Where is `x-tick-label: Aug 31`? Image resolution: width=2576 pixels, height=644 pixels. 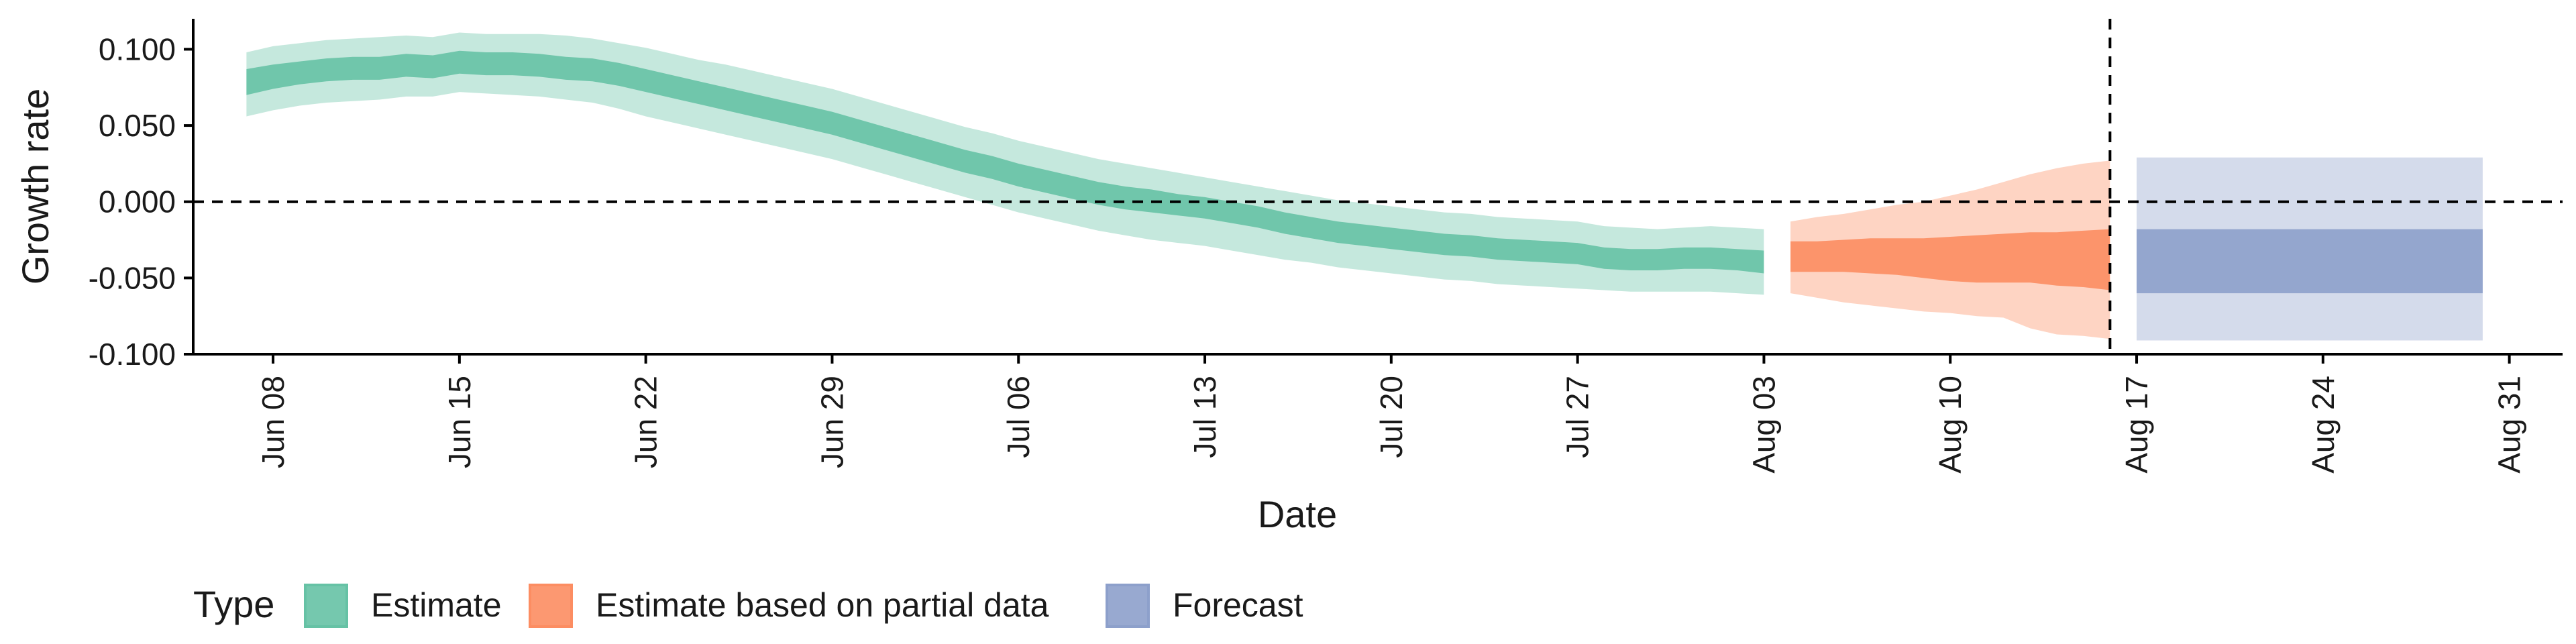
x-tick-label: Aug 31 is located at coordinates (2509, 425).